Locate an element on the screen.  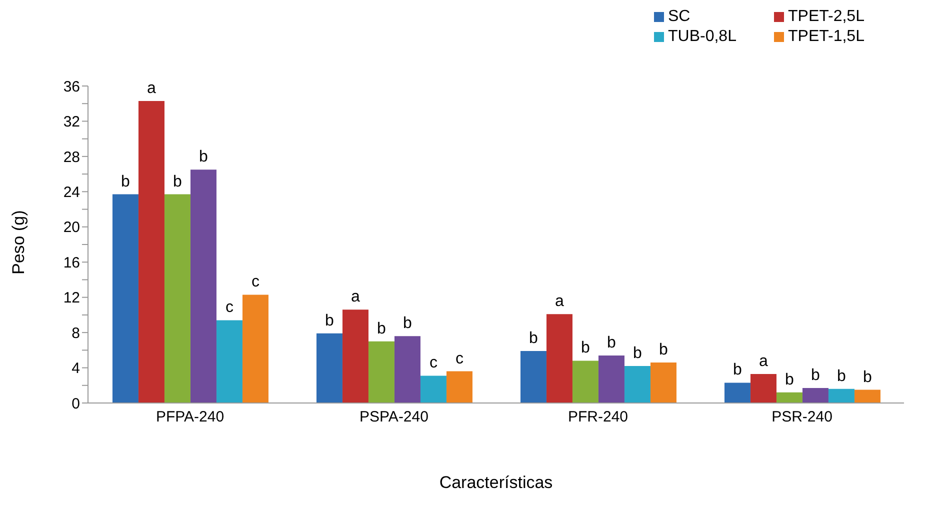
y-tick-label: 28 is located at coordinates (71, 157).